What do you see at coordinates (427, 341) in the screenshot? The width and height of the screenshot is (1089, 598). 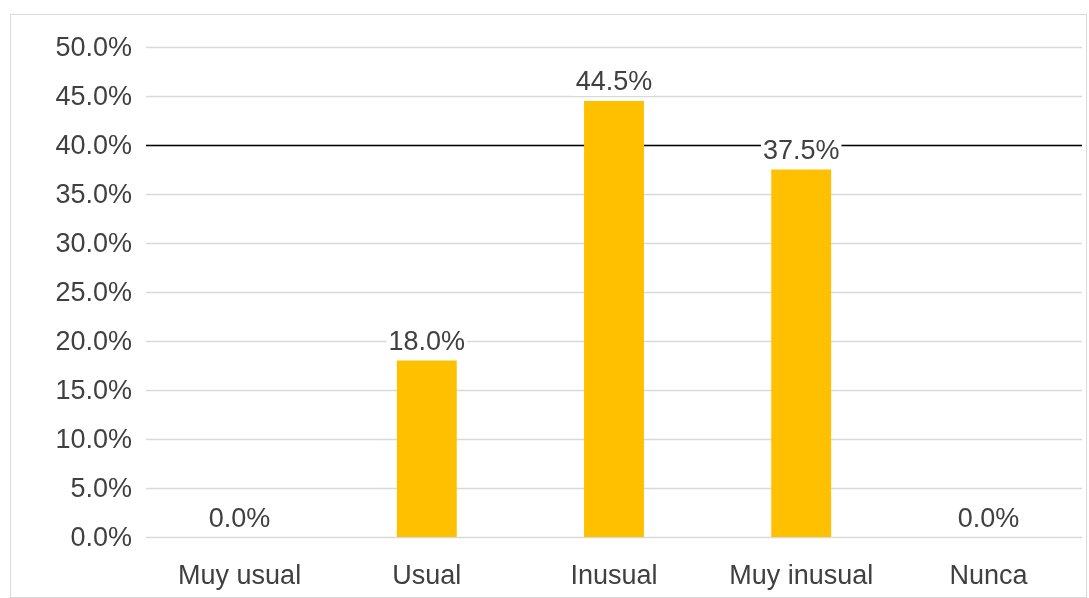 I see `data-label: 18.0%` at bounding box center [427, 341].